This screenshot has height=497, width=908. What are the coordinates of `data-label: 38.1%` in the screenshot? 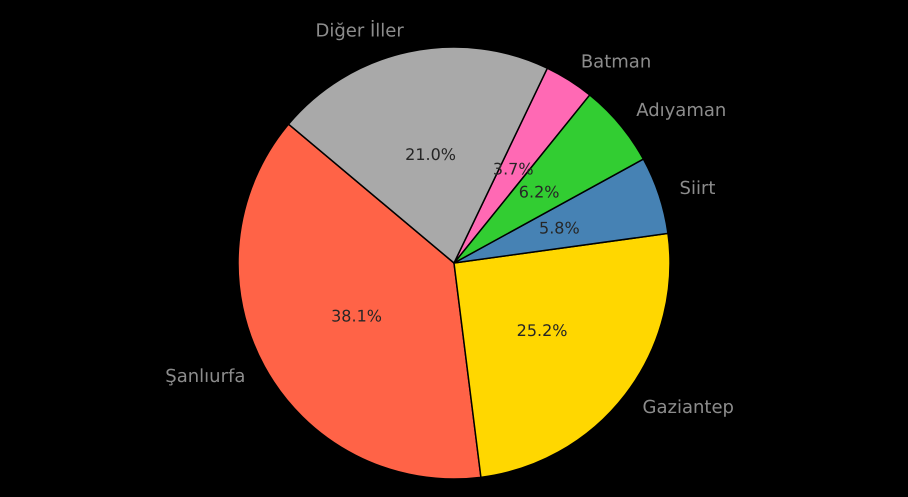 It's located at (356, 316).